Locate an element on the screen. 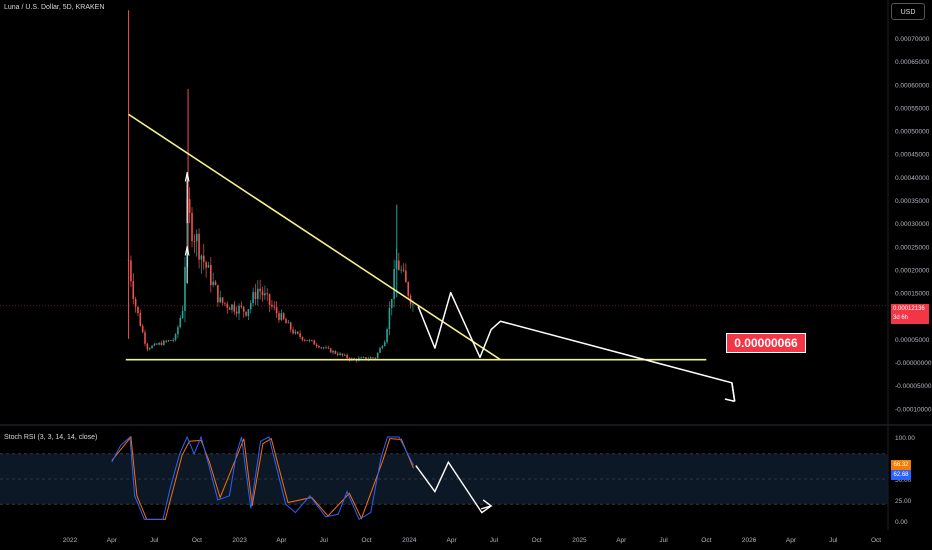 Image resolution: width=932 pixels, height=550 pixels. price-axis-label: -0.00005000 is located at coordinates (913, 386).